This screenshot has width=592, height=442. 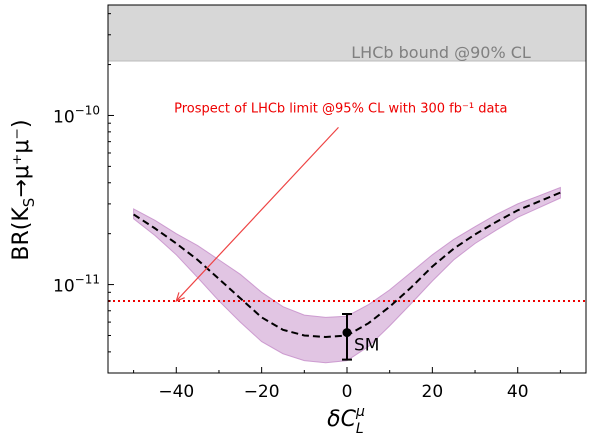 What do you see at coordinates (347, 333) in the screenshot?
I see `sm-point` at bounding box center [347, 333].